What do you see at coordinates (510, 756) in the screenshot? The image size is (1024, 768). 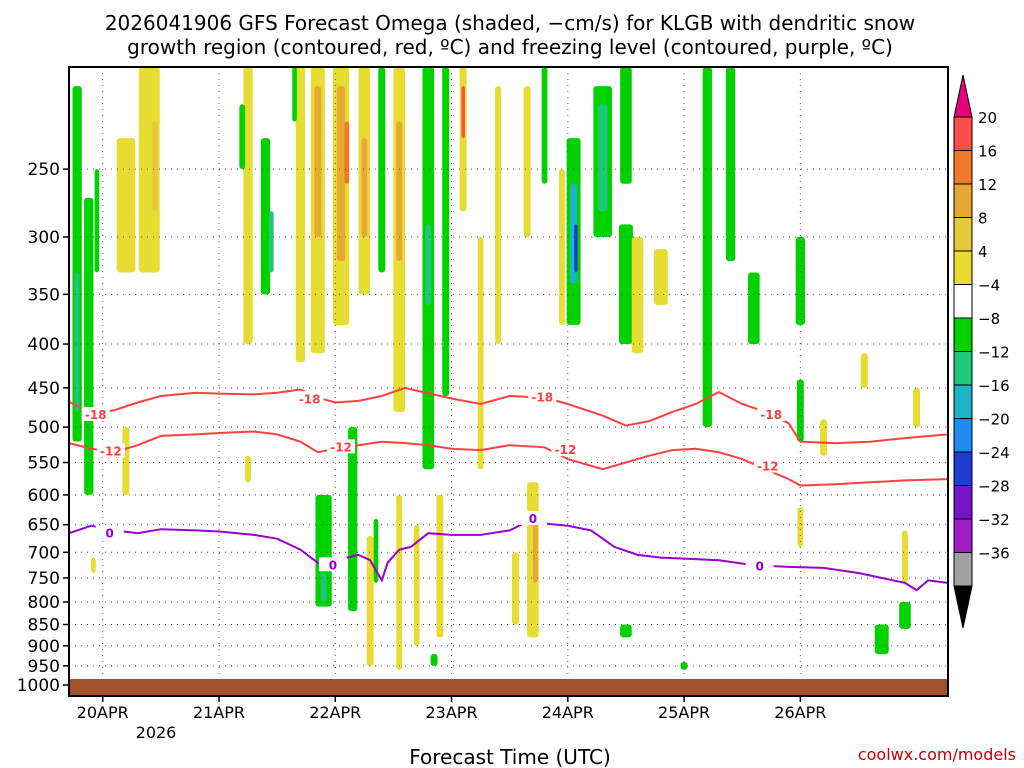 I see `x-axis-label: Forecast Time (UTC)` at bounding box center [510, 756].